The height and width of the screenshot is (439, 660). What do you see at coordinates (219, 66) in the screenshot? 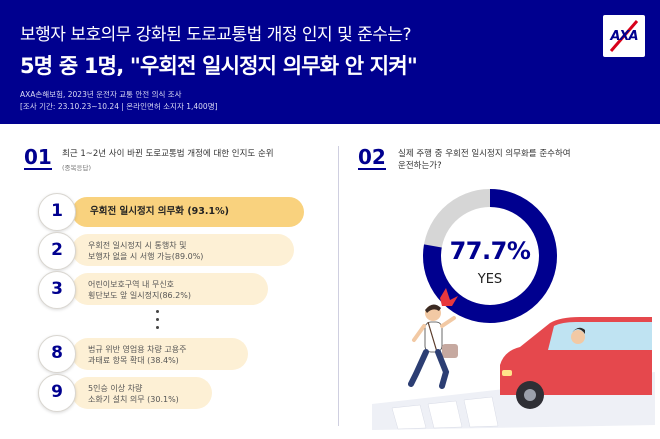
I see `headline-main: 5명 중 1명, "우회전 일시정지 의무화 안 지켜"` at bounding box center [219, 66].